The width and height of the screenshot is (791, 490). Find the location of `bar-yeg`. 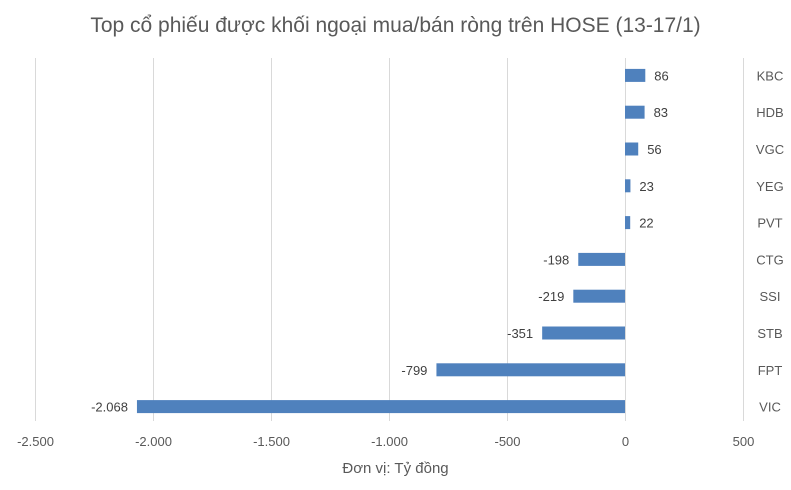

bar-yeg is located at coordinates (628, 186).